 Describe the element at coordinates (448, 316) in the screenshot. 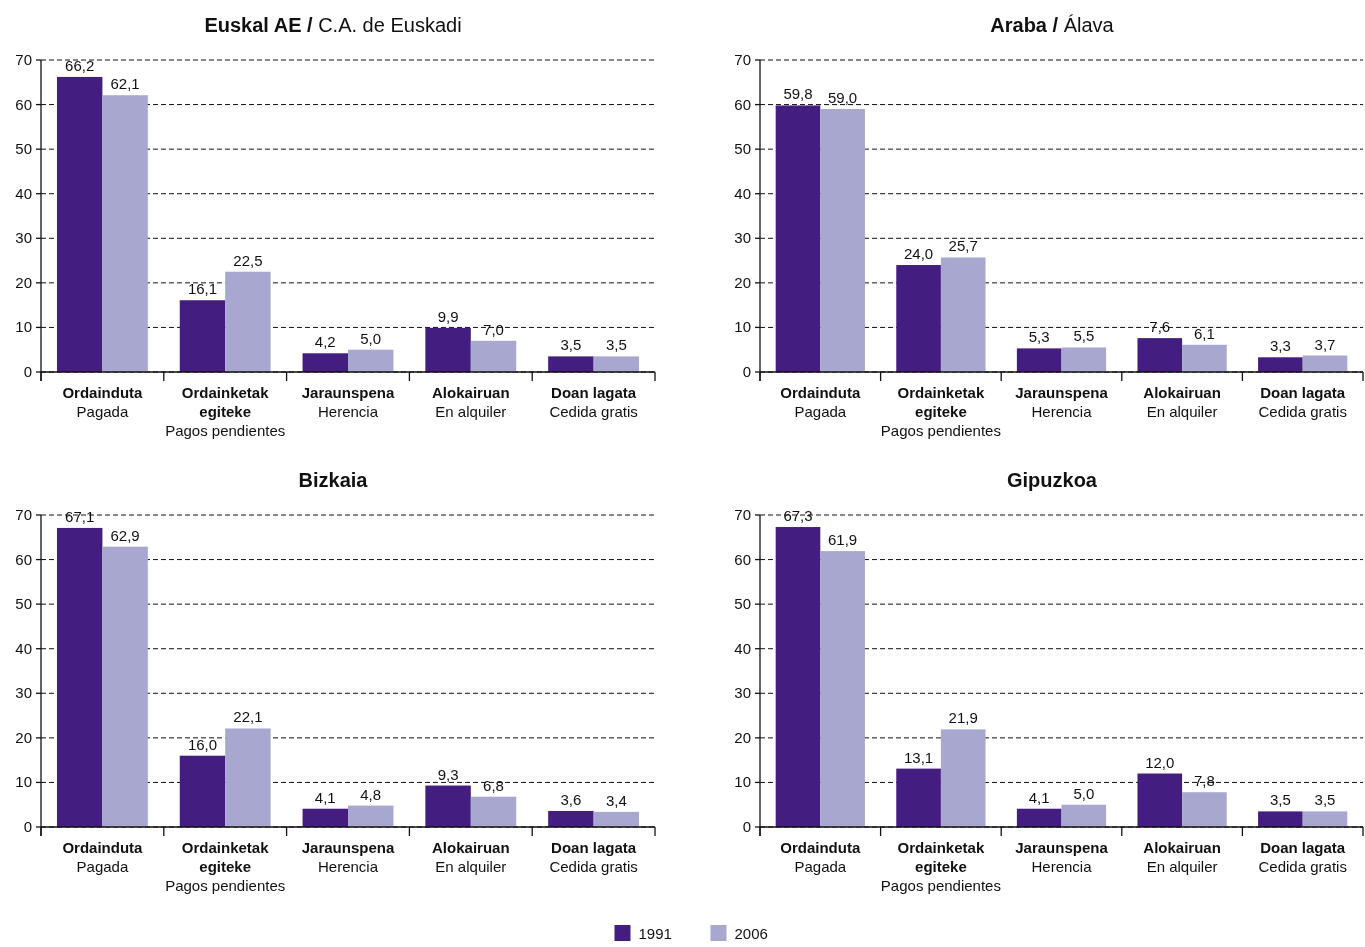

I see `data-label: 9,9` at that location.